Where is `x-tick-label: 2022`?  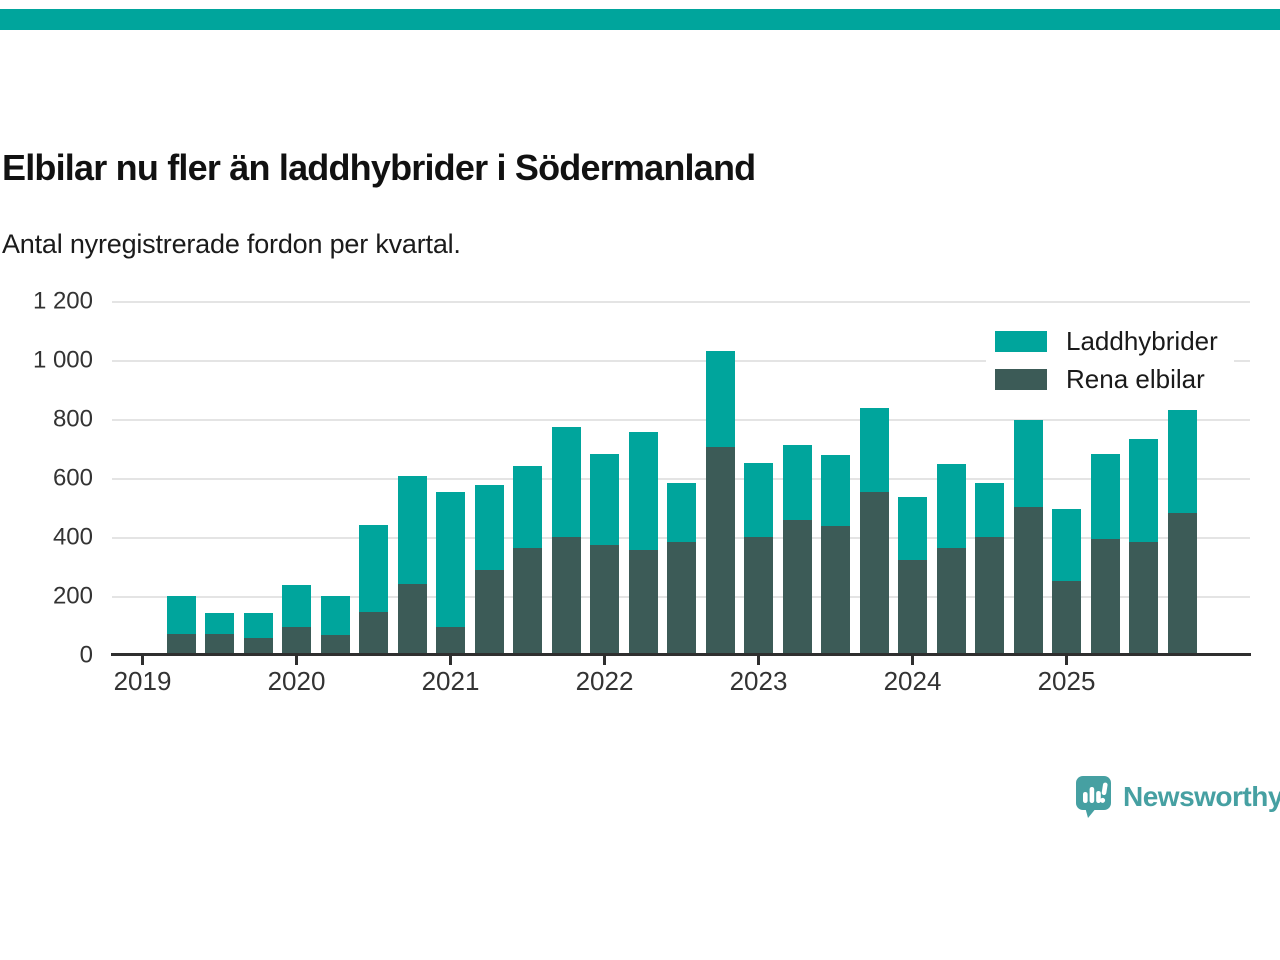
x-tick-label: 2022 is located at coordinates (604, 681).